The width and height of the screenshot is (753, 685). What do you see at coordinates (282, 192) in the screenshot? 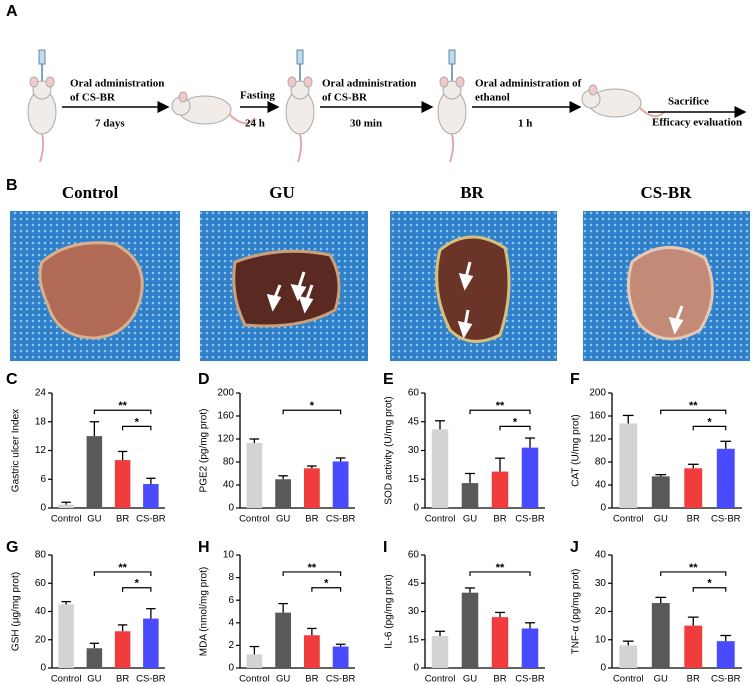
I see `group-title: GU` at bounding box center [282, 192].